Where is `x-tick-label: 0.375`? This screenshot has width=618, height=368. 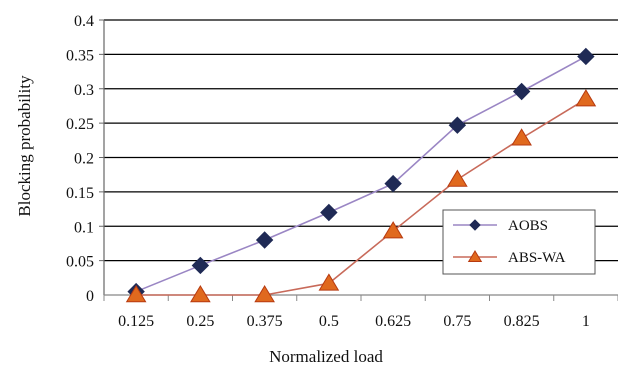 x-tick-label: 0.375 is located at coordinates (265, 321).